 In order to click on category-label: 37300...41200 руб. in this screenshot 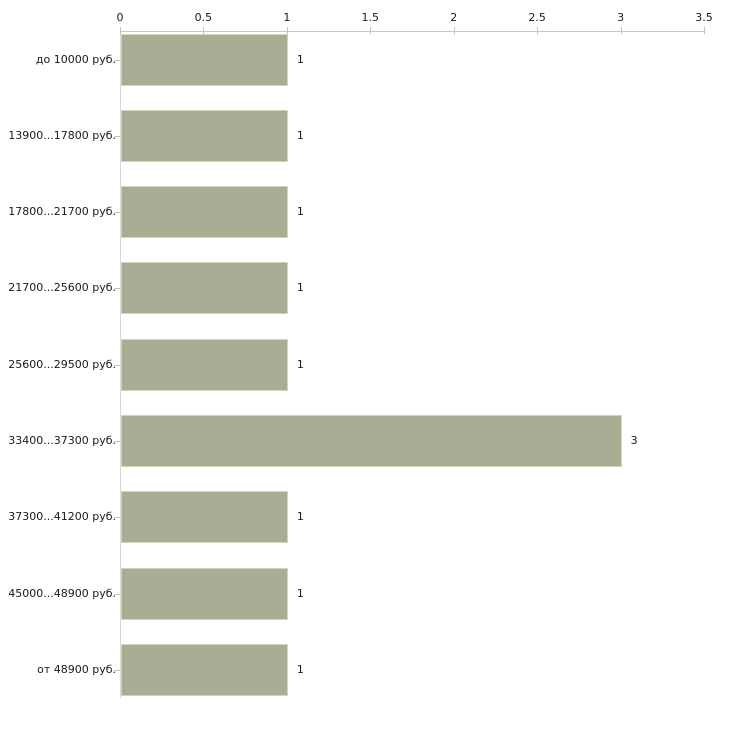, I will do `click(62, 517)`.